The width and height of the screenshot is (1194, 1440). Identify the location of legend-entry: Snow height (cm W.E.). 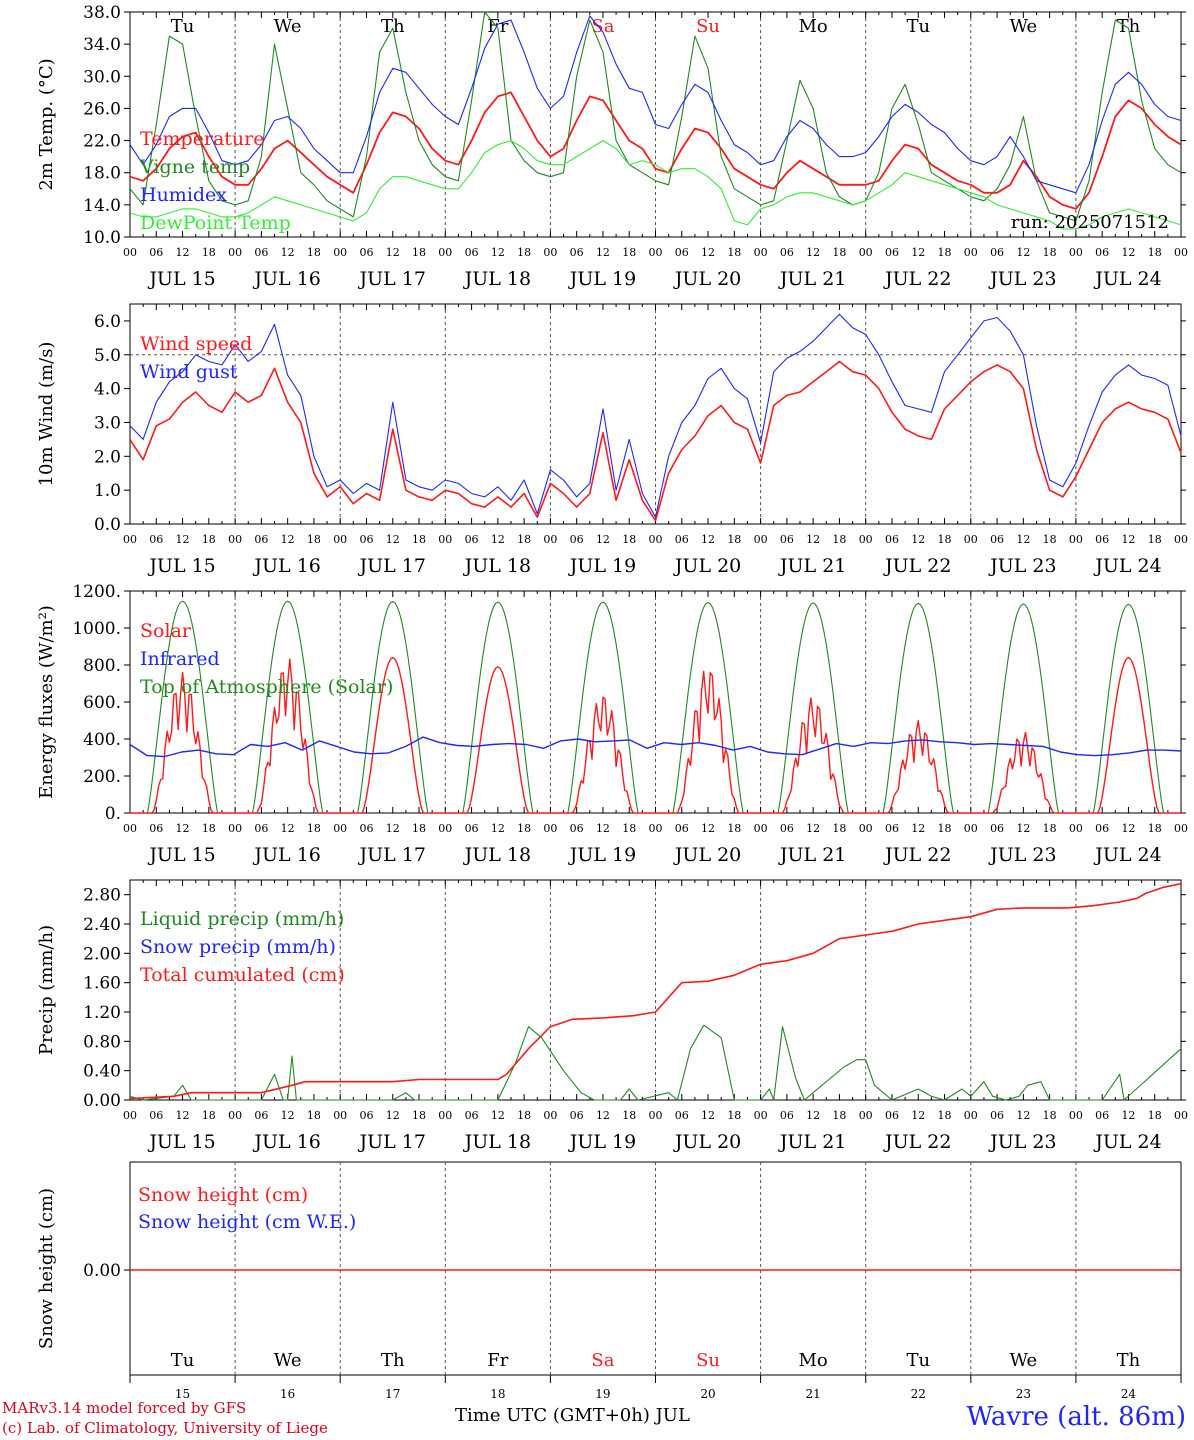
(247, 1222).